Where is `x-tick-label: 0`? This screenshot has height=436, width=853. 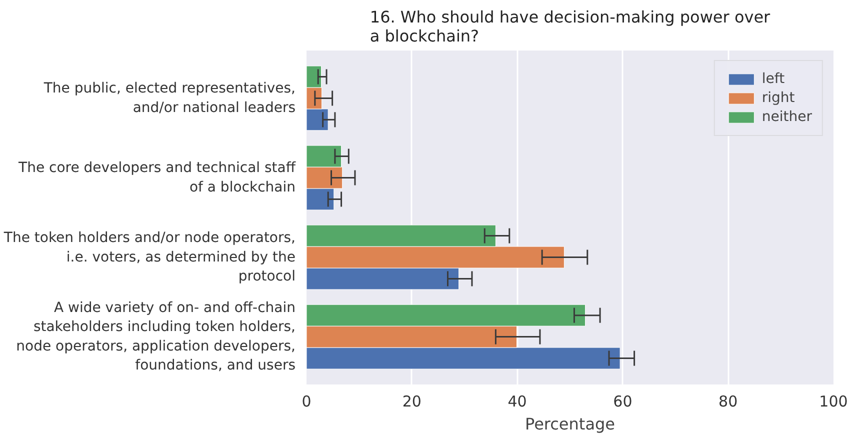 x-tick-label: 0 is located at coordinates (307, 401).